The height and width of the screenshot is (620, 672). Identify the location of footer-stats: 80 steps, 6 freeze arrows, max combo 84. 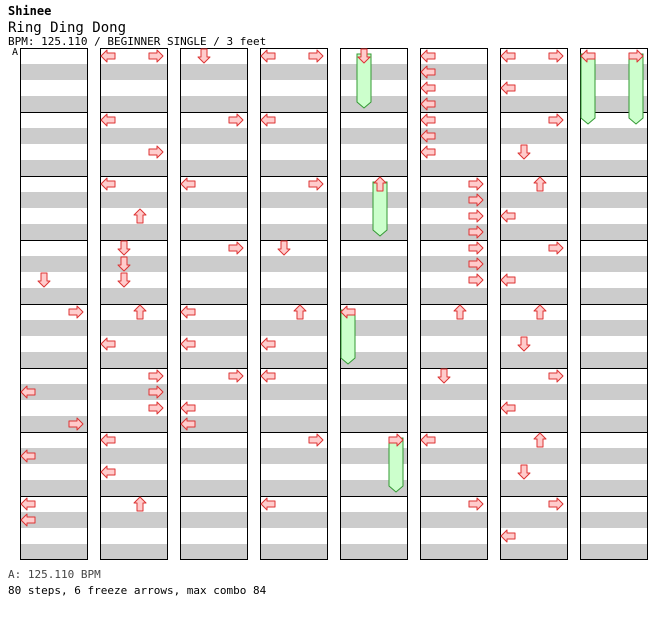
(137, 590).